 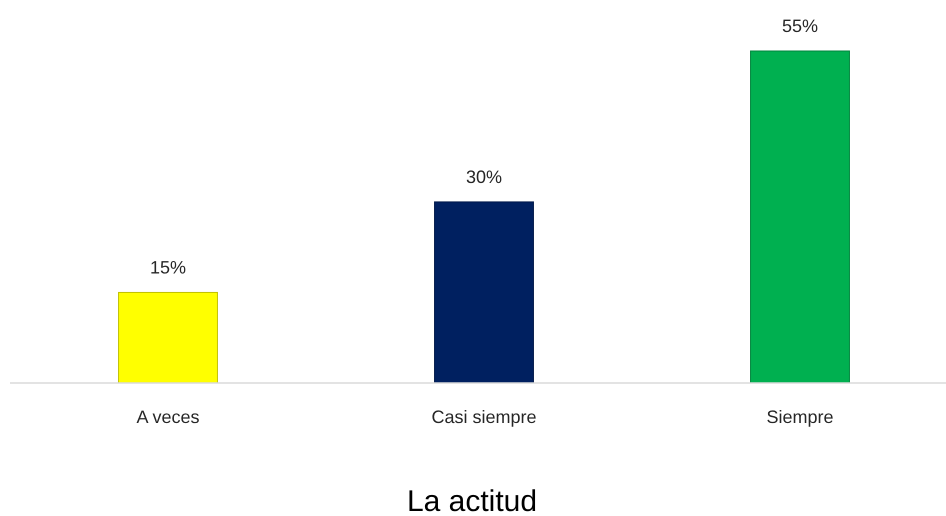 What do you see at coordinates (484, 176) in the screenshot?
I see `data-label: 30%` at bounding box center [484, 176].